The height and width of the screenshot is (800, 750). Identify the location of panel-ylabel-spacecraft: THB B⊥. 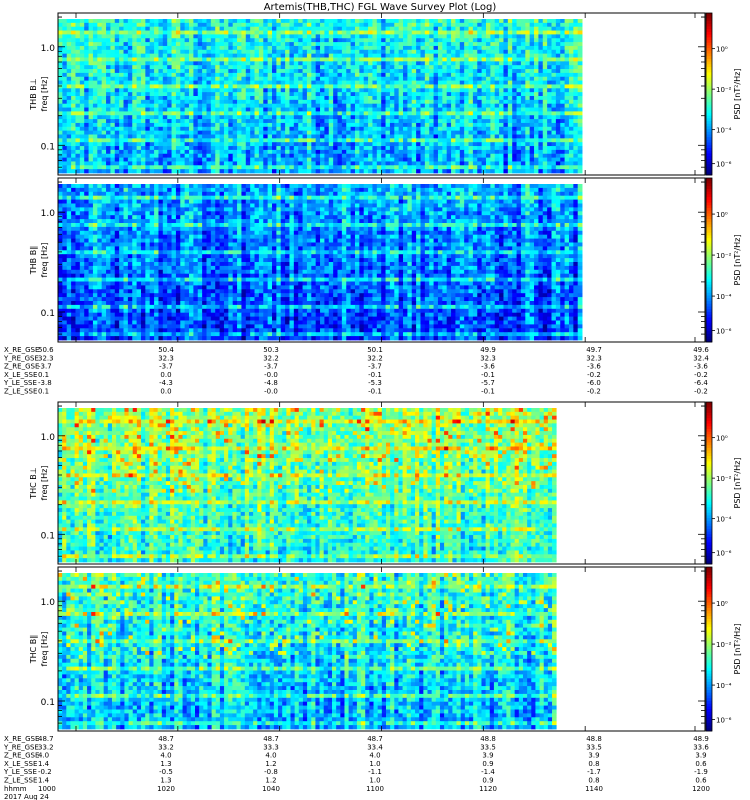
(33, 94).